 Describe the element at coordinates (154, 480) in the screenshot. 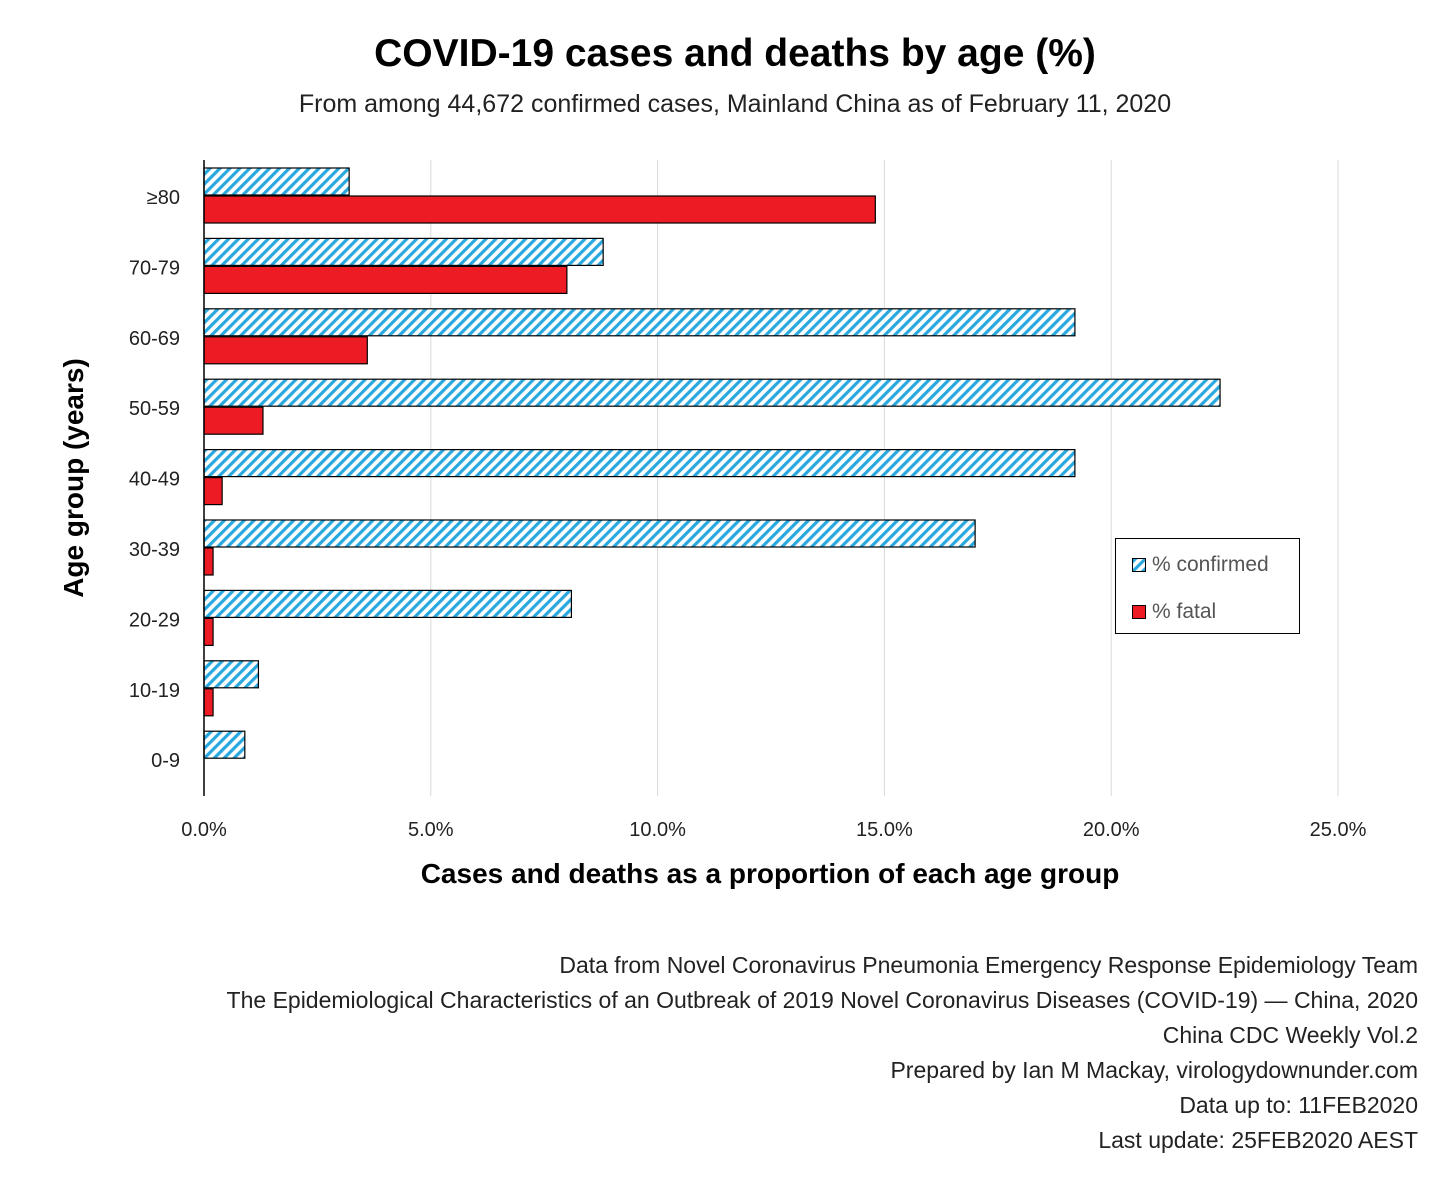

I see `y-tick-label: 40-49` at that location.